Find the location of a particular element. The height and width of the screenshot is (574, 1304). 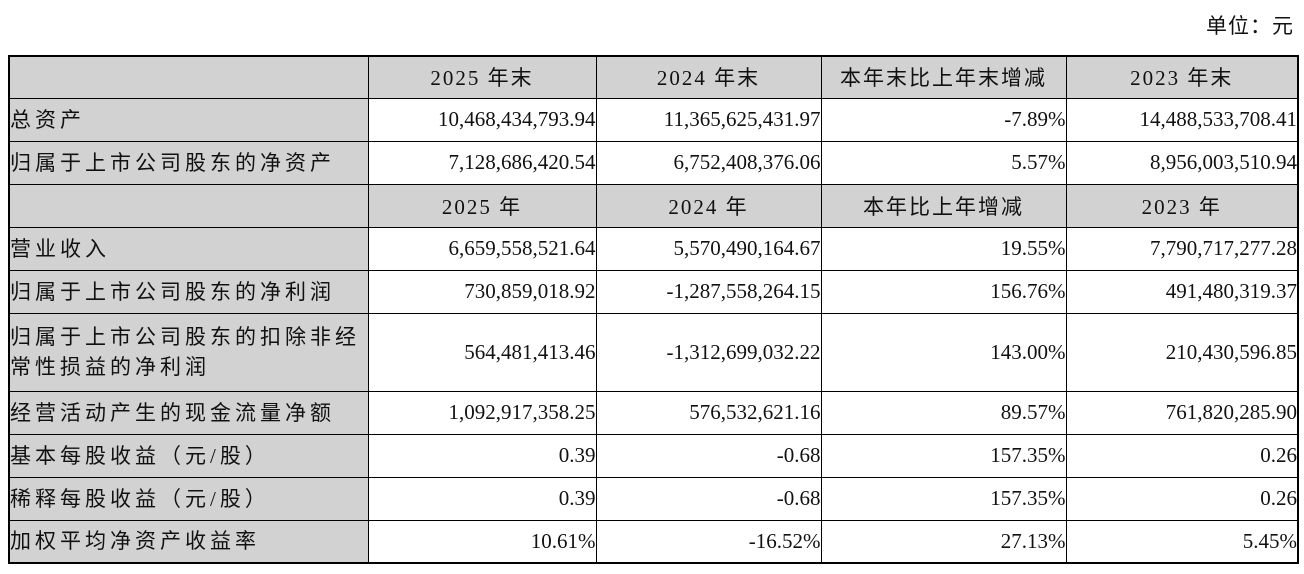

value-cell: 7,128,686,420.54 is located at coordinates (482, 162).